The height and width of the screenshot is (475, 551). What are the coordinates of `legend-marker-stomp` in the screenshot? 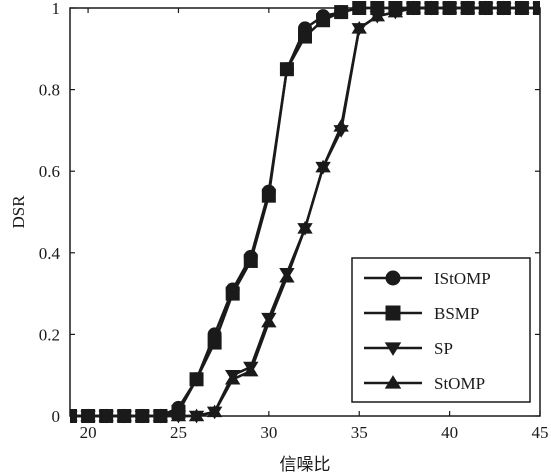 It's located at (393, 382).